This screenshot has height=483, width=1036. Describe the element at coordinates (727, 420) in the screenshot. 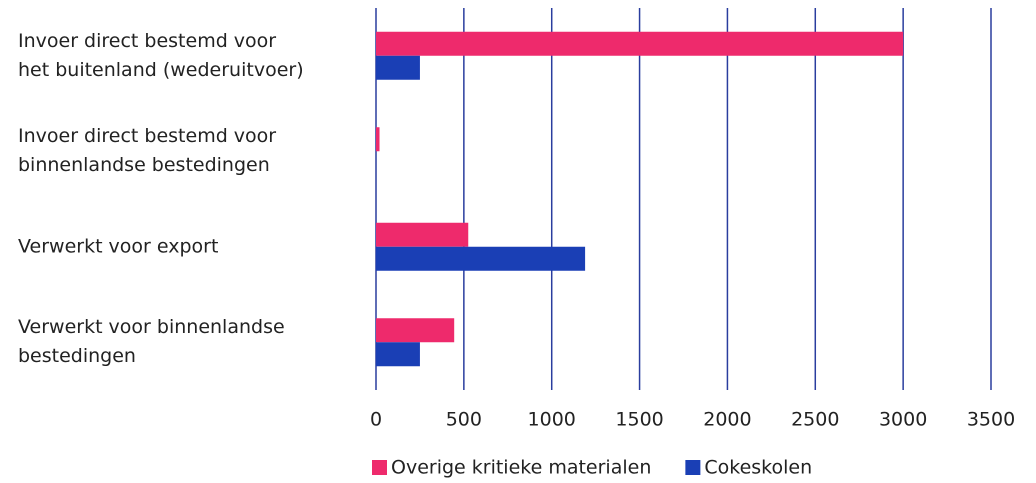

I see `x-tick-label: 2000` at that location.